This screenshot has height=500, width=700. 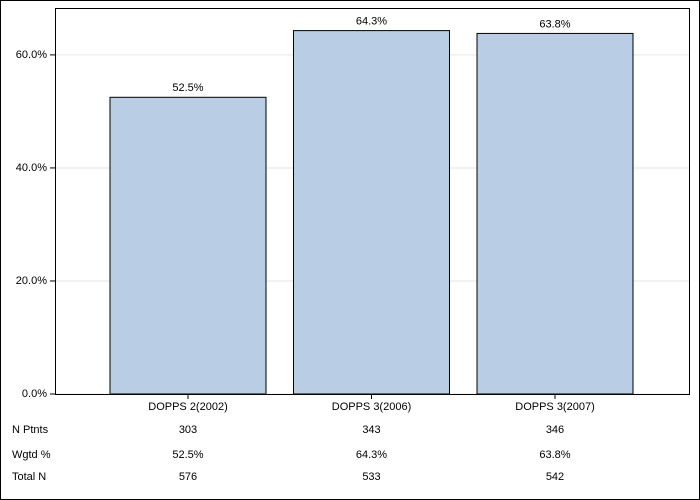 What do you see at coordinates (555, 430) in the screenshot?
I see `table-cell: 346` at bounding box center [555, 430].